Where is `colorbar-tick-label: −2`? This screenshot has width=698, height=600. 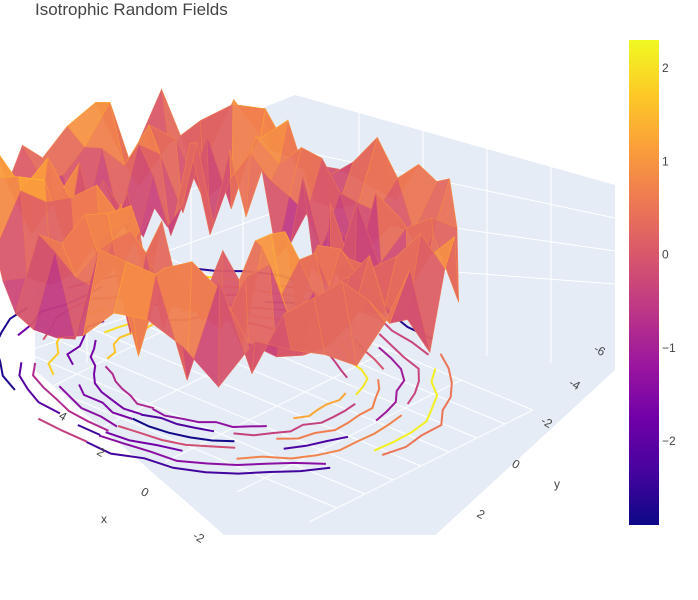
colorbar-tick-label: −2 is located at coordinates (669, 441).